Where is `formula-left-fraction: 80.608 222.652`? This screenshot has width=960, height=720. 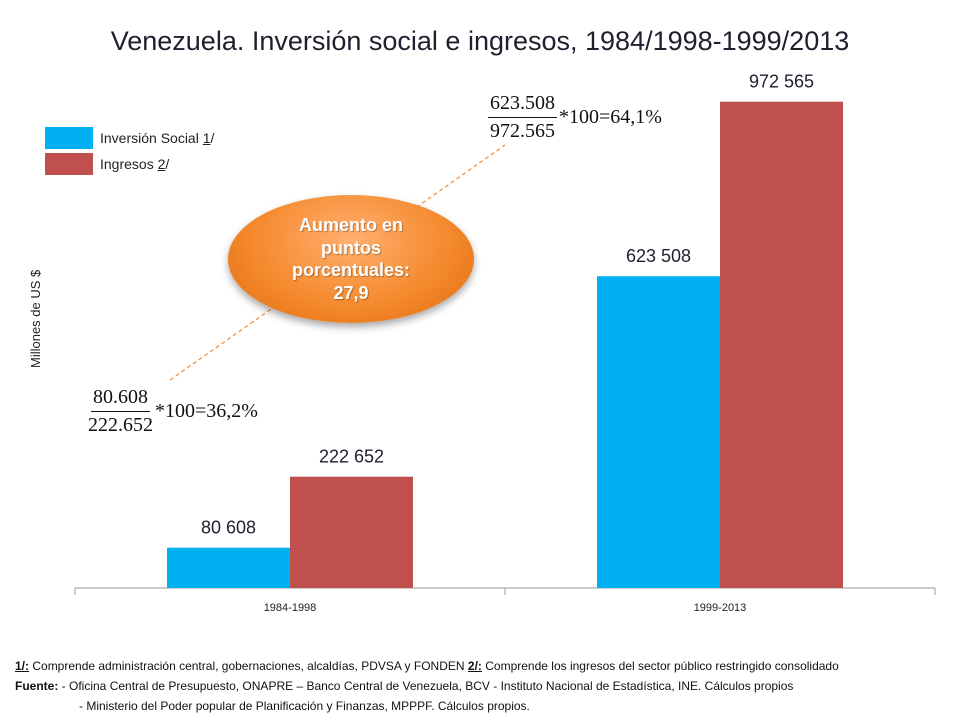 formula-left-fraction: 80.608 222.652 is located at coordinates (120, 411).